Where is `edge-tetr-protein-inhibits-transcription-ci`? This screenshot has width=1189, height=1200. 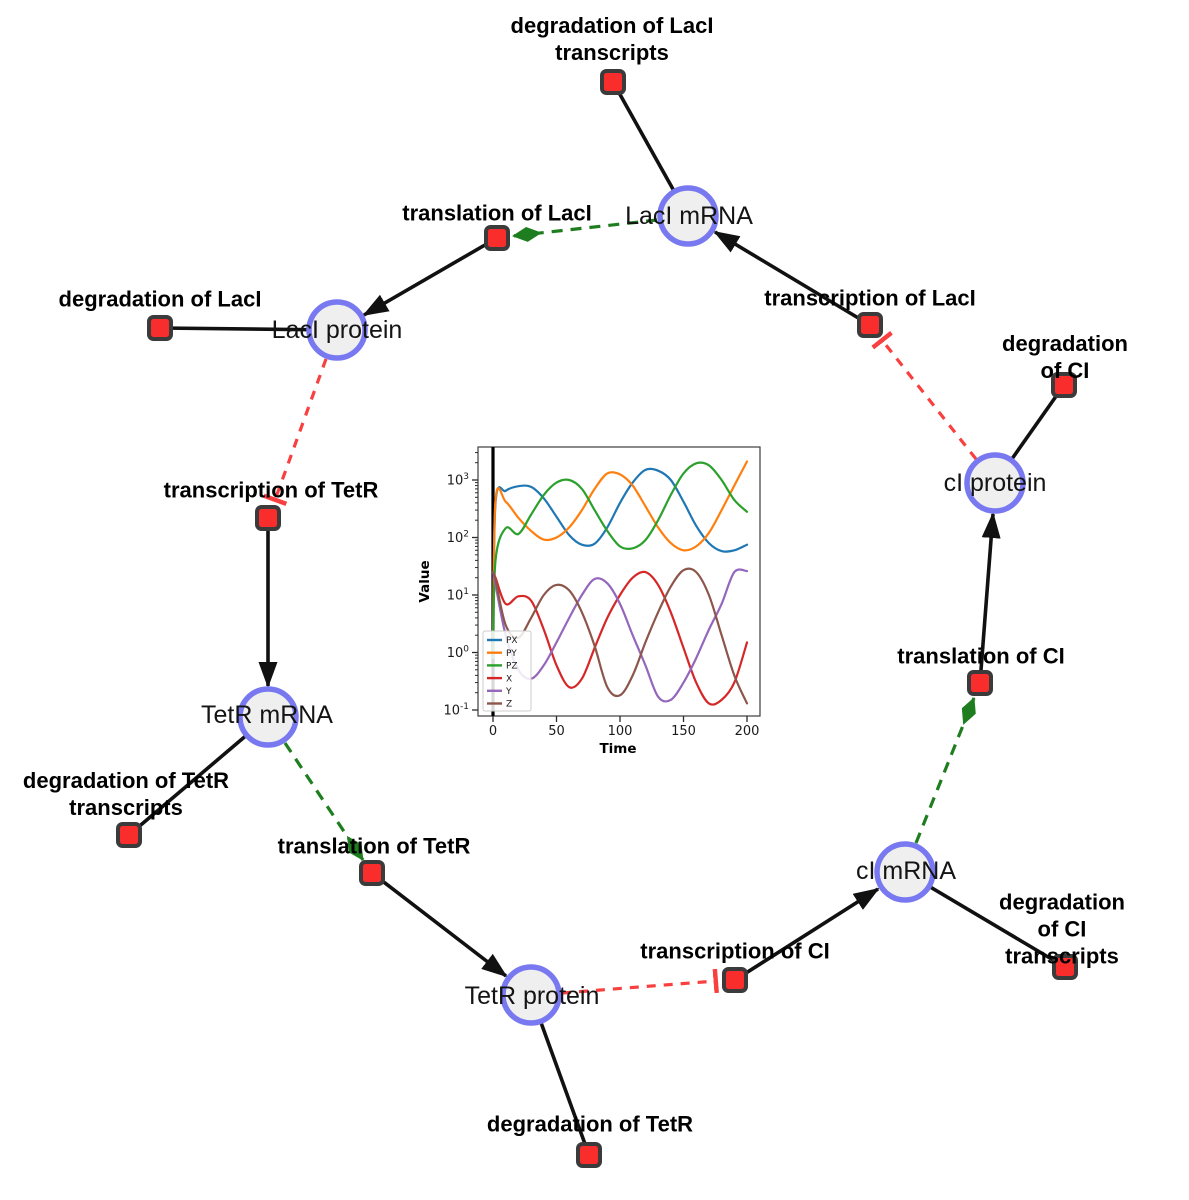
edge-tetr-protein-inhibits-transcription-ci is located at coordinates (640, 981).